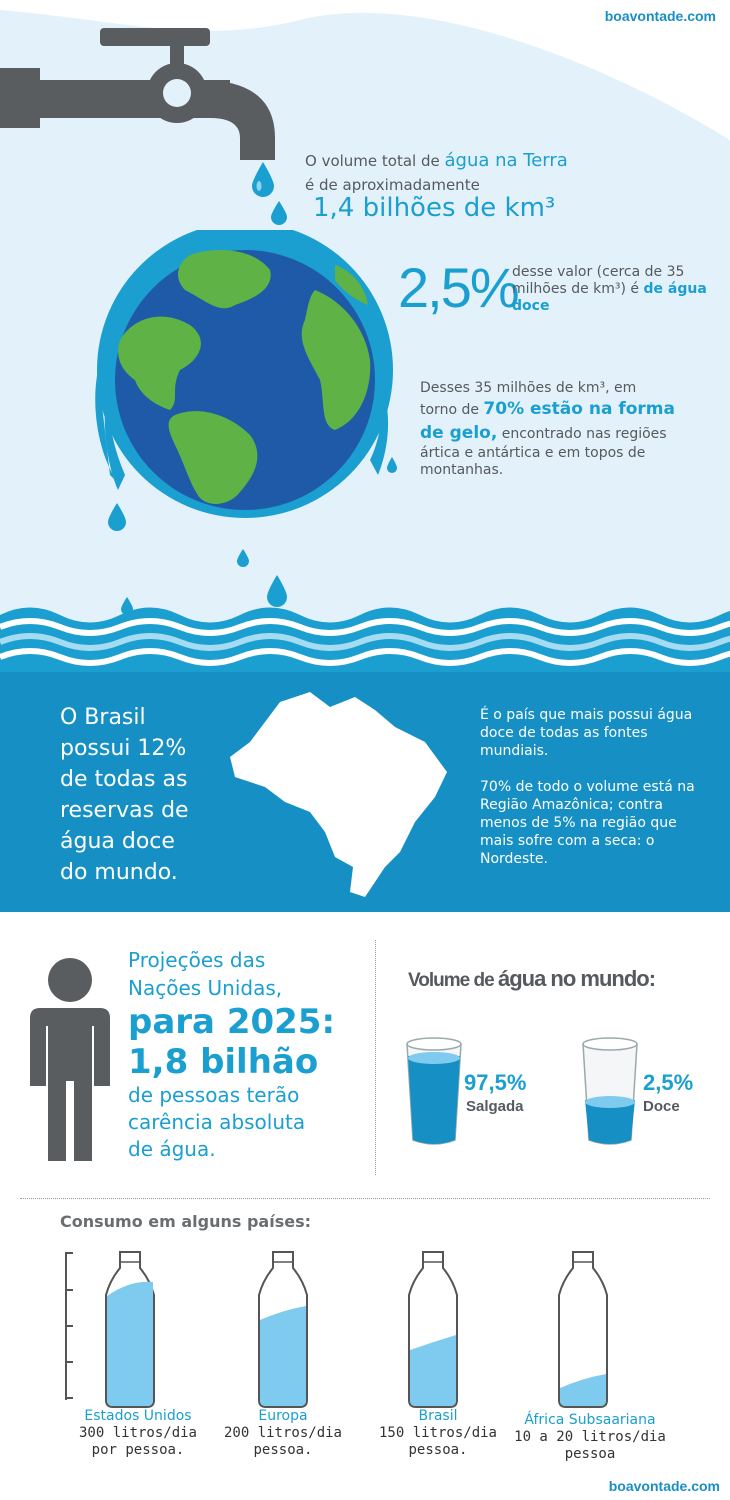  Describe the element at coordinates (392, 185) in the screenshot. I see `intro-line2: é de aproximadamente` at that location.